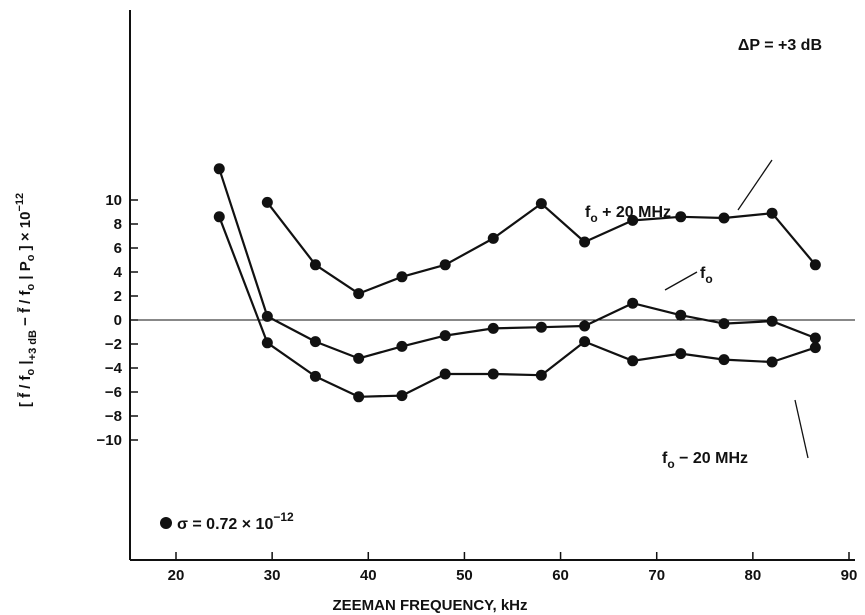 The height and width of the screenshot is (615, 865). What do you see at coordinates (109, 440) in the screenshot?
I see `y-tick-label: −10` at bounding box center [109, 440].